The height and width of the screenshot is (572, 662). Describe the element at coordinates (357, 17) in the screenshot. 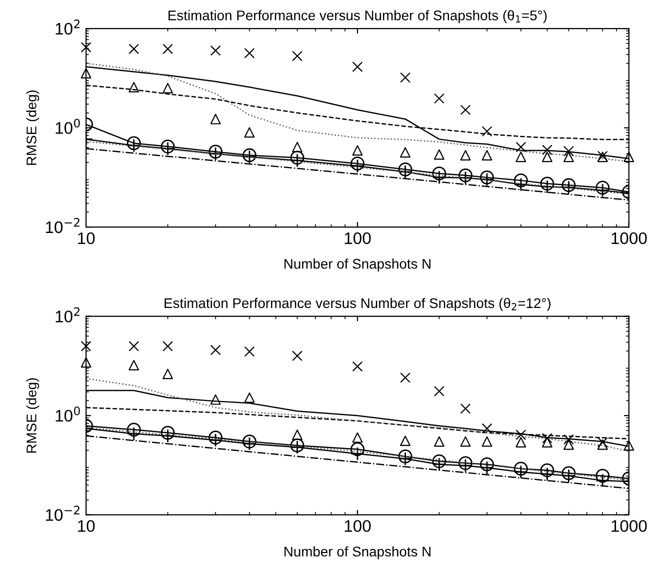

I see `chart-title: Estimation Performance versus Number of Snapshots (θ$_{1}$=5°)` at that location.